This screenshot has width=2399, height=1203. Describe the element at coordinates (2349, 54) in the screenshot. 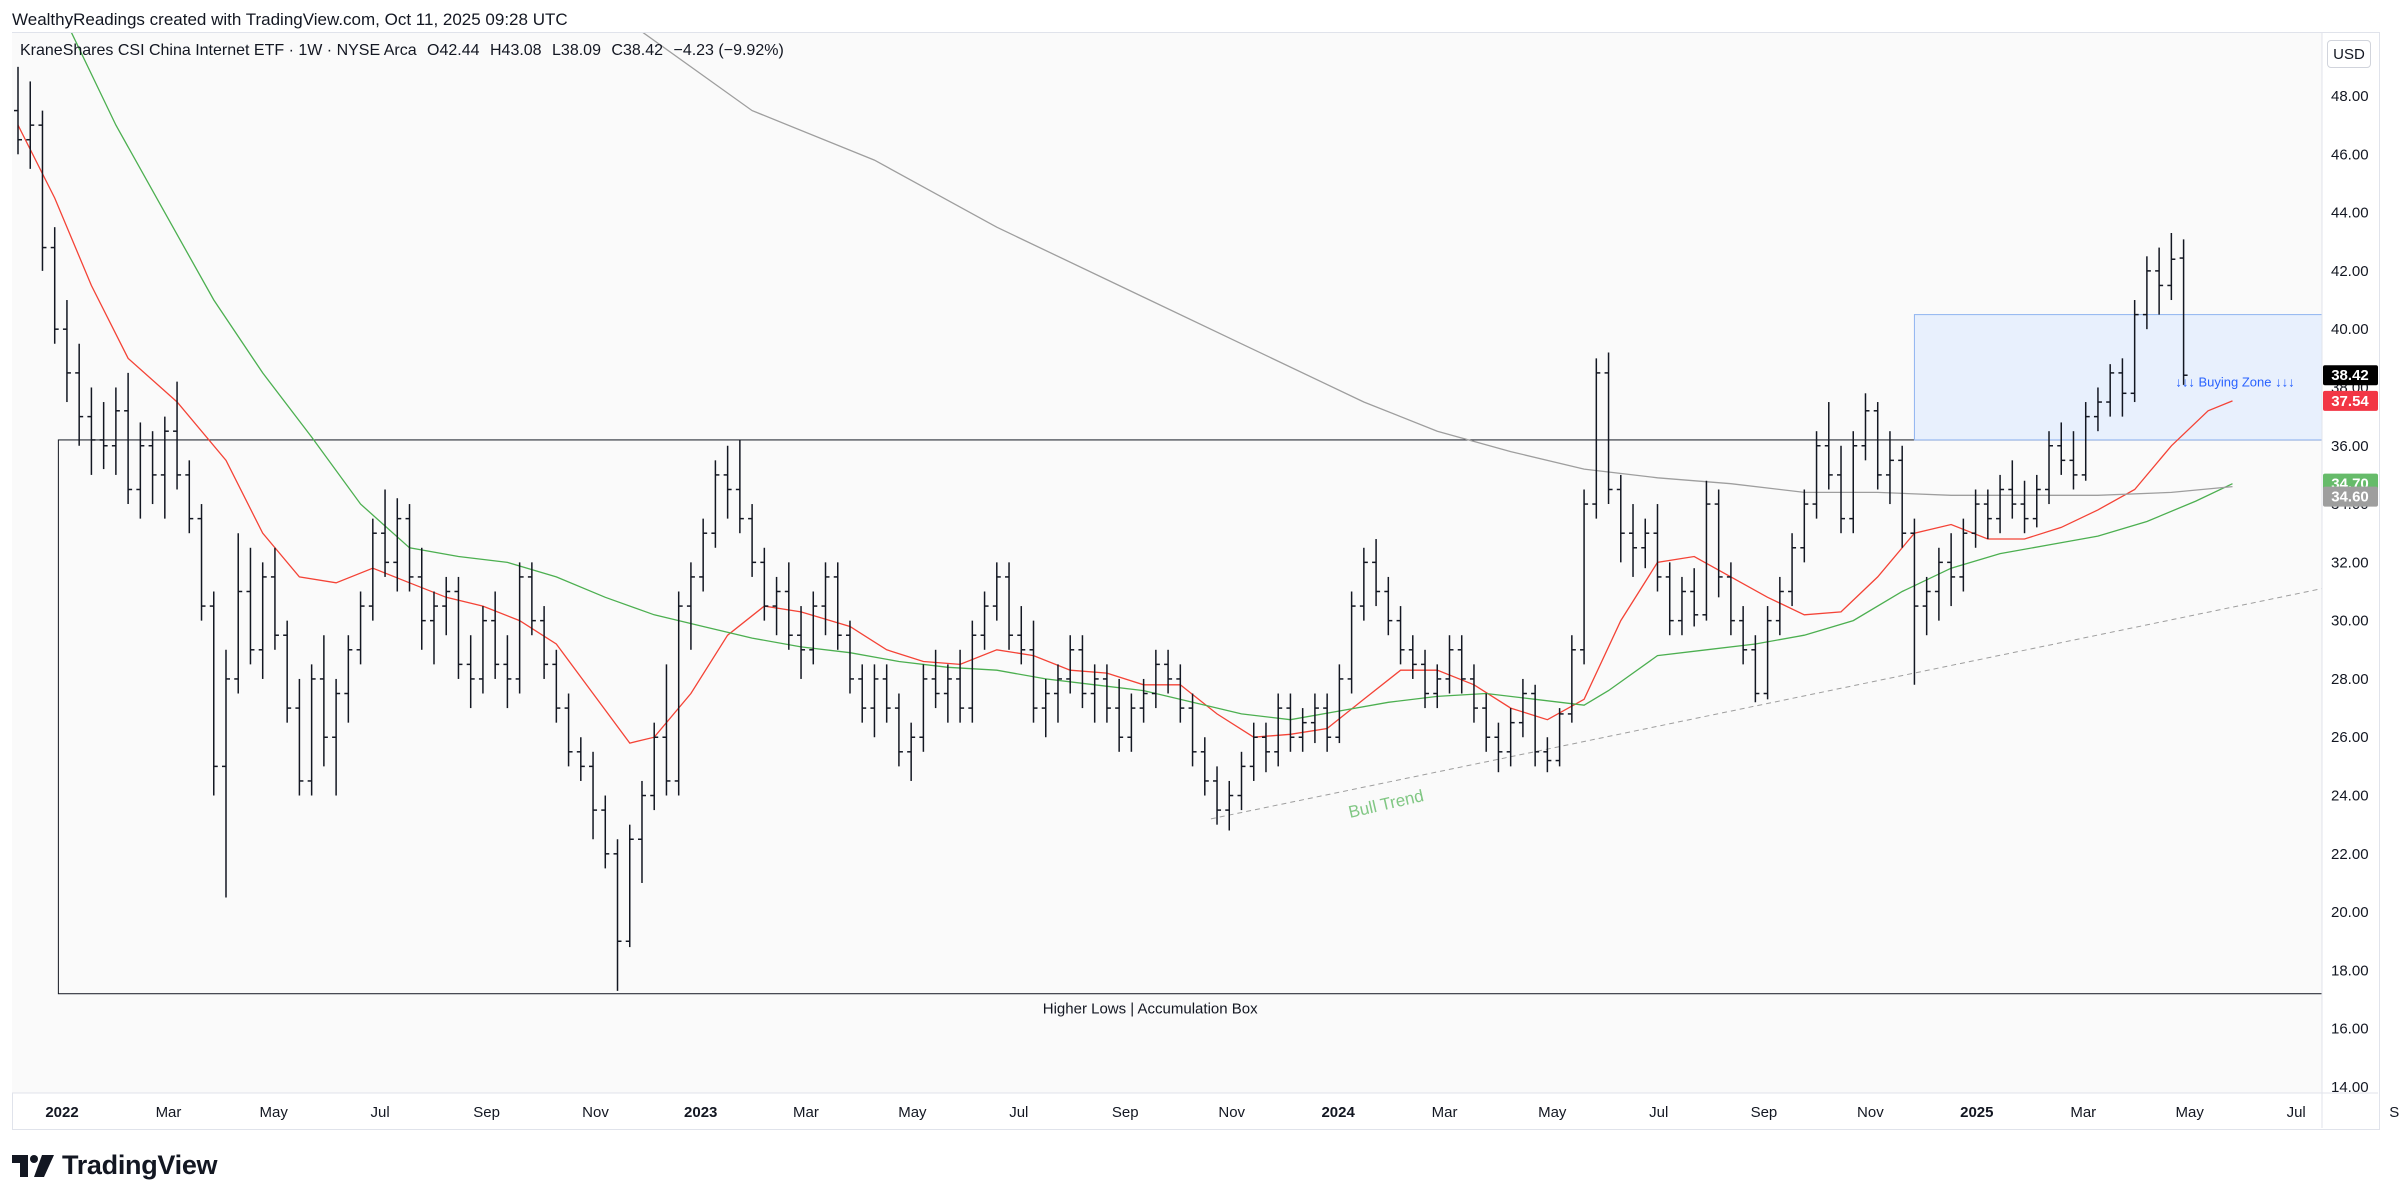

I see `currency-button: USD` at that location.